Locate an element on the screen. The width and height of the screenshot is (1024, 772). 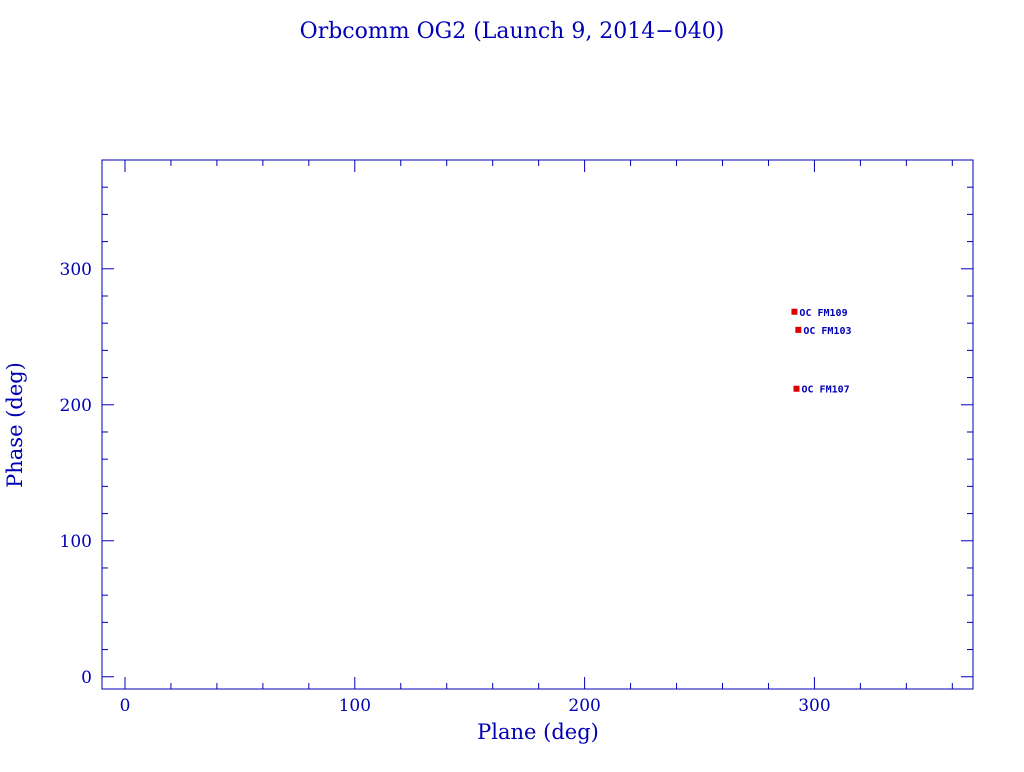
x-tick-label: 300 is located at coordinates (814, 706).